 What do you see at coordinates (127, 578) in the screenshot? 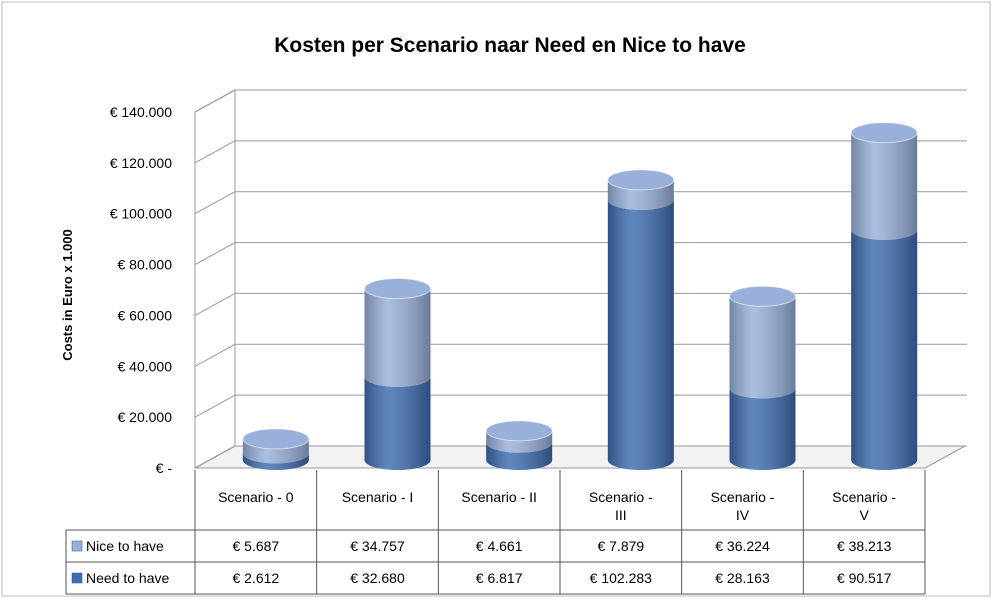
I see `legend-label: Need to have` at bounding box center [127, 578].